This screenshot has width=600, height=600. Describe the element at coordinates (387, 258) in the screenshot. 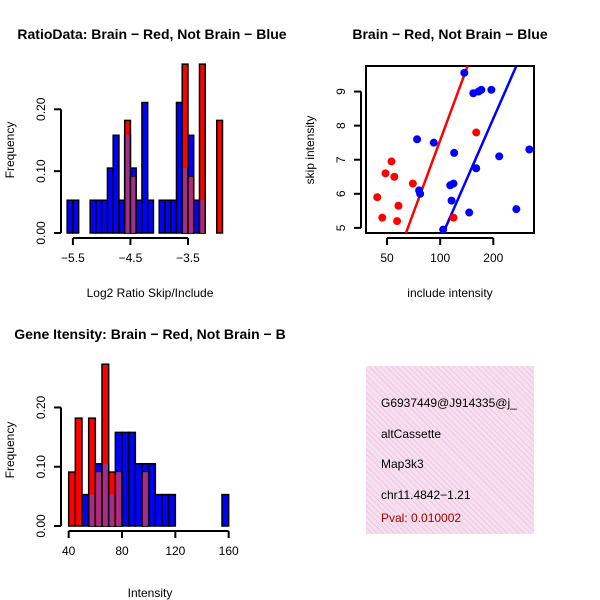

I see `scatter-x-tick-label: 50` at that location.